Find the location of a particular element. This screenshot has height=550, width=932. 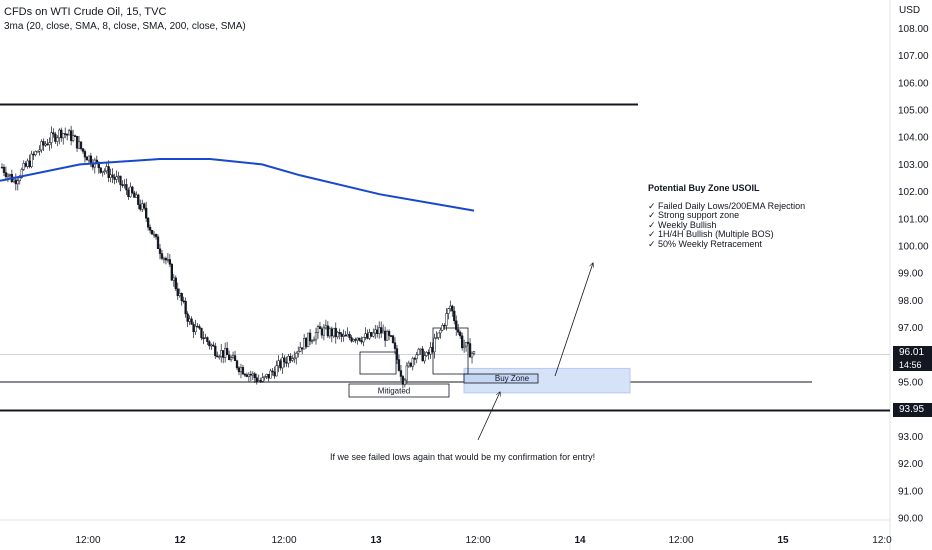

ma-200-path is located at coordinates (237, 184).